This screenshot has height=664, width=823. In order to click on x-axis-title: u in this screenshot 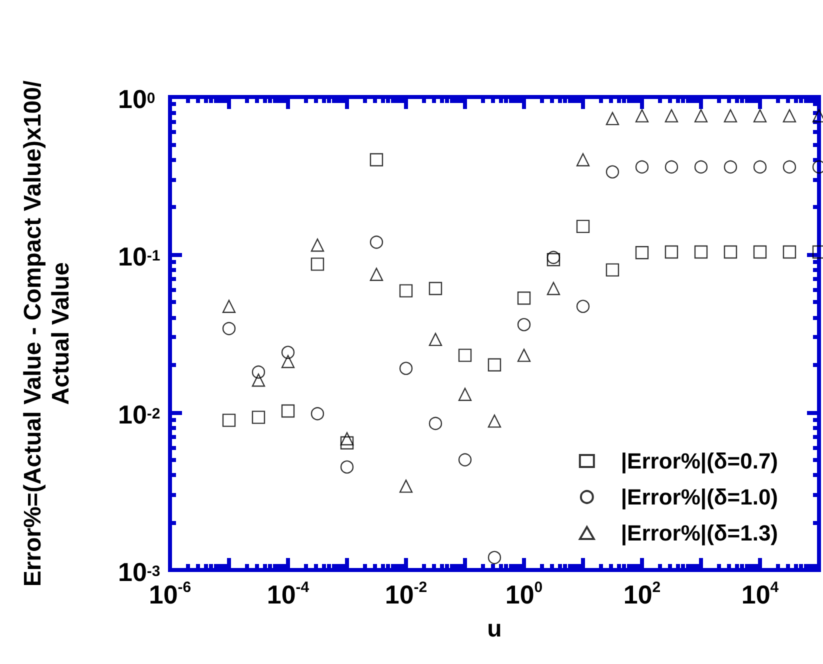, I will do `click(494, 629)`.